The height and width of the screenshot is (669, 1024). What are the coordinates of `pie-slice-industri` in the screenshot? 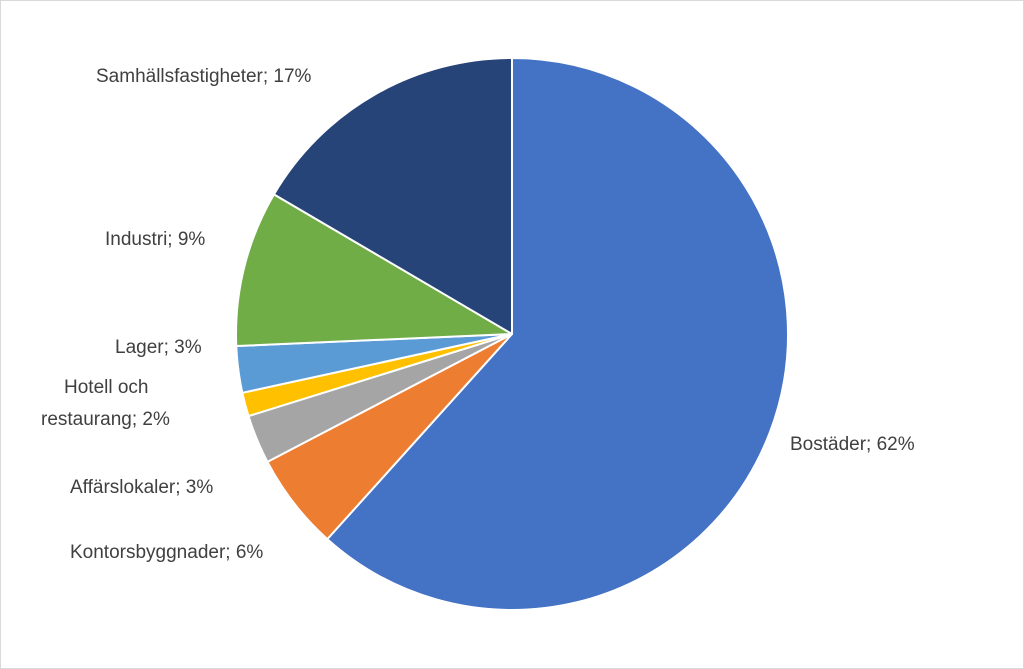 It's located at (374, 270).